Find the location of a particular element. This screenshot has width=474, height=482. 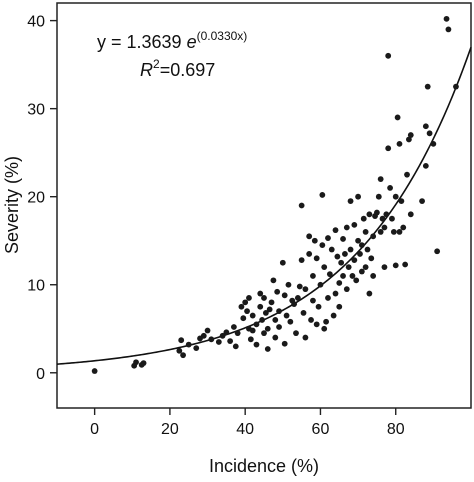

x-tick-label: 20 is located at coordinates (170, 429).